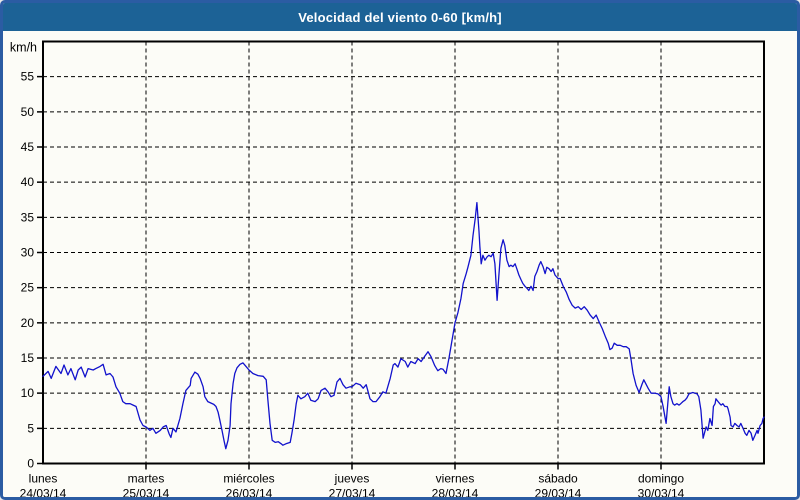  What do you see at coordinates (28, 253) in the screenshot?
I see `y-tick-label: 30` at bounding box center [28, 253].